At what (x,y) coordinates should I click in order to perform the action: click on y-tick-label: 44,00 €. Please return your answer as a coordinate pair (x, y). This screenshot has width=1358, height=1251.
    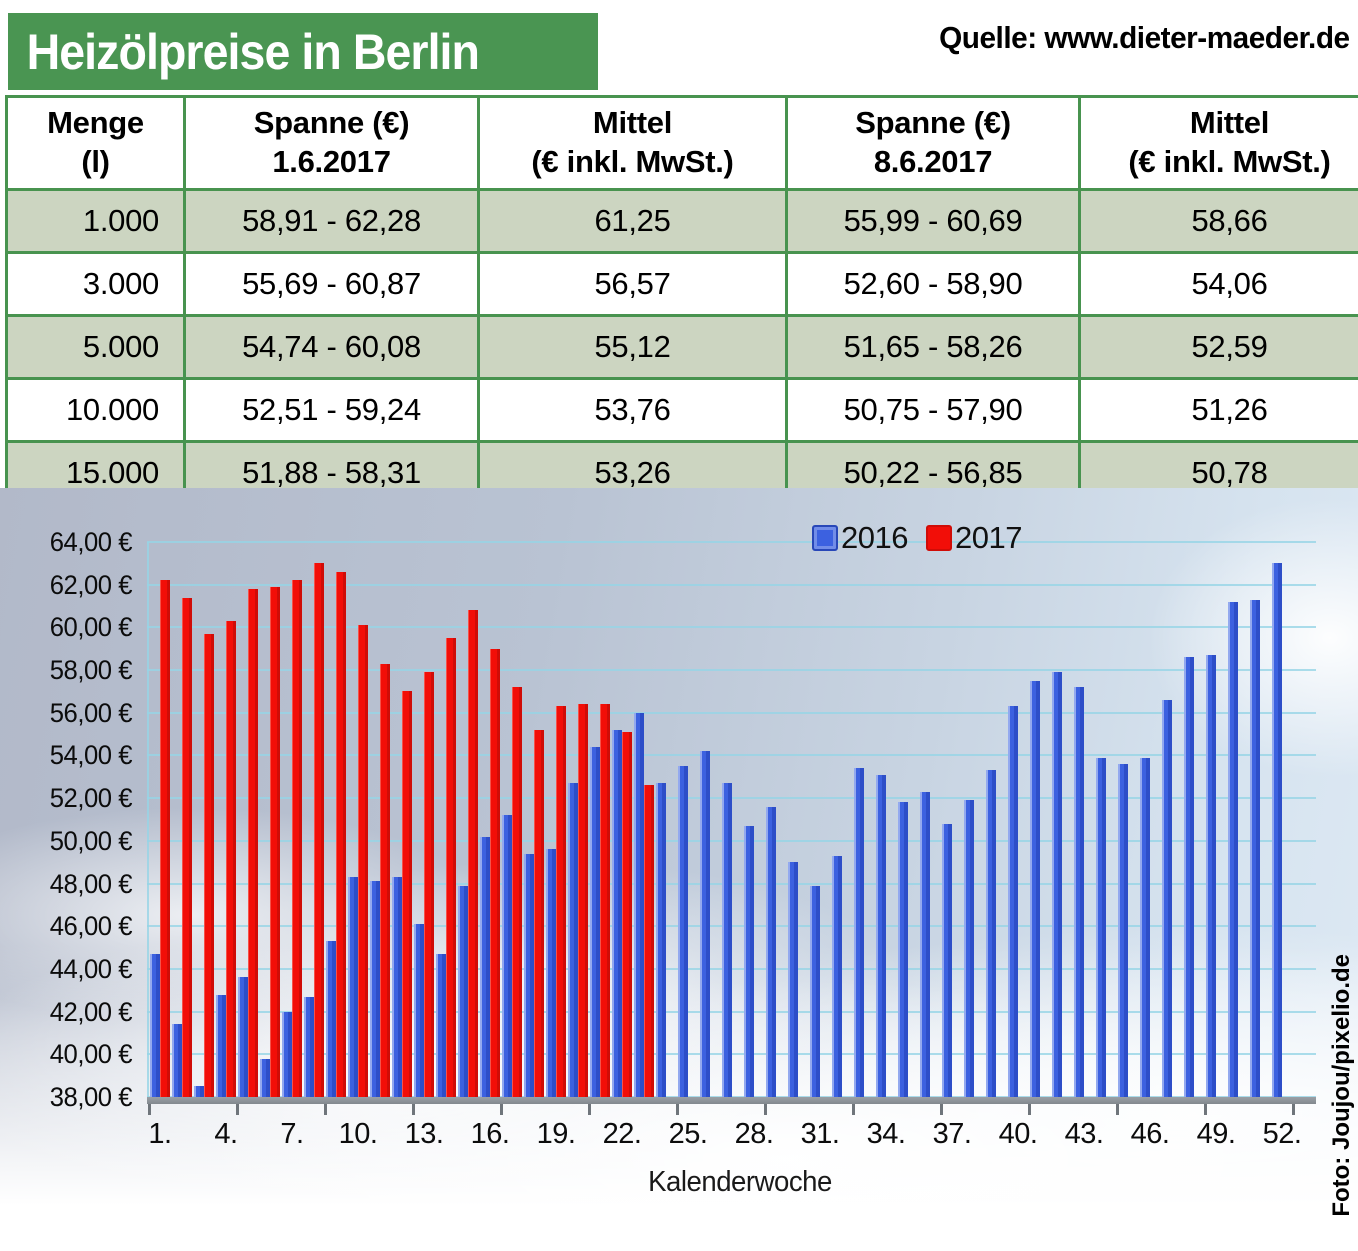
    Looking at the image, I should click on (91, 968).